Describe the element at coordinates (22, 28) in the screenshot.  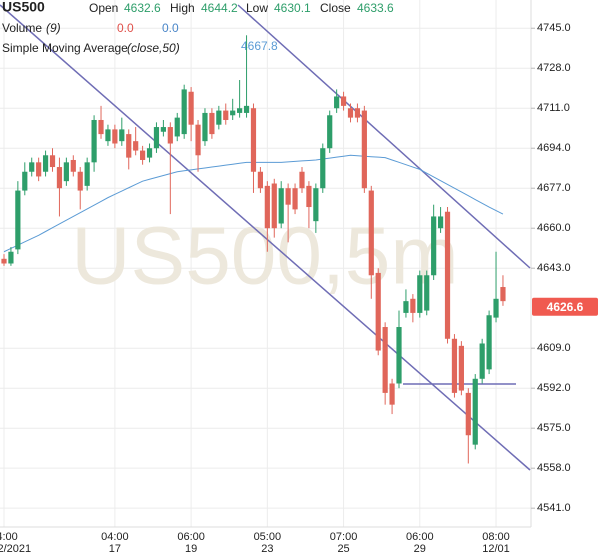
I see `volume-label: Volume` at that location.